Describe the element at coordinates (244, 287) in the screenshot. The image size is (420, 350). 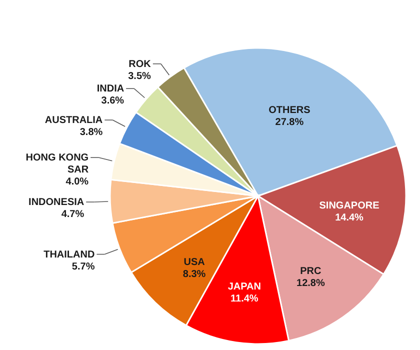
I see `slice-label: JAPAN` at that location.